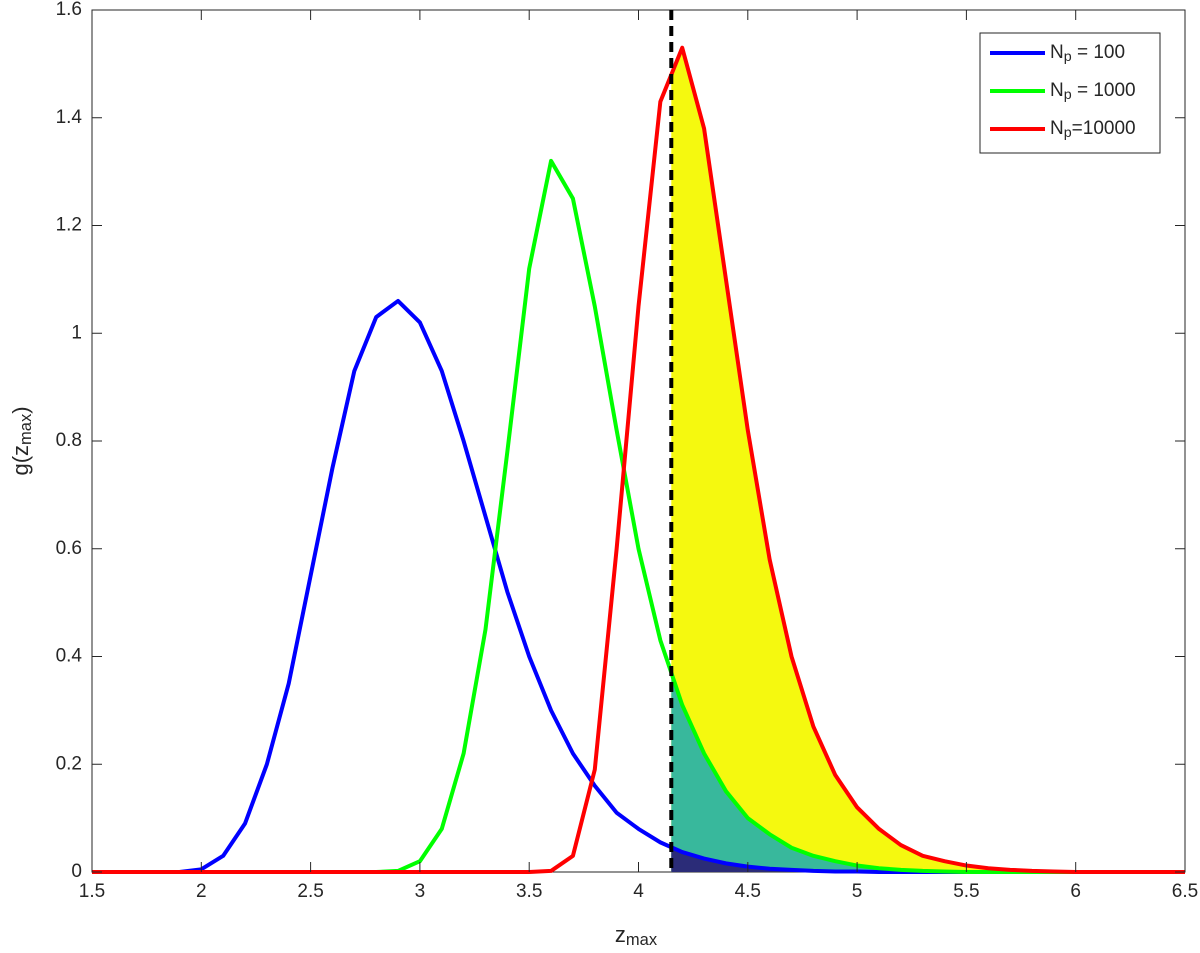  What do you see at coordinates (201, 891) in the screenshot?
I see `x-tick-label: 2` at bounding box center [201, 891].